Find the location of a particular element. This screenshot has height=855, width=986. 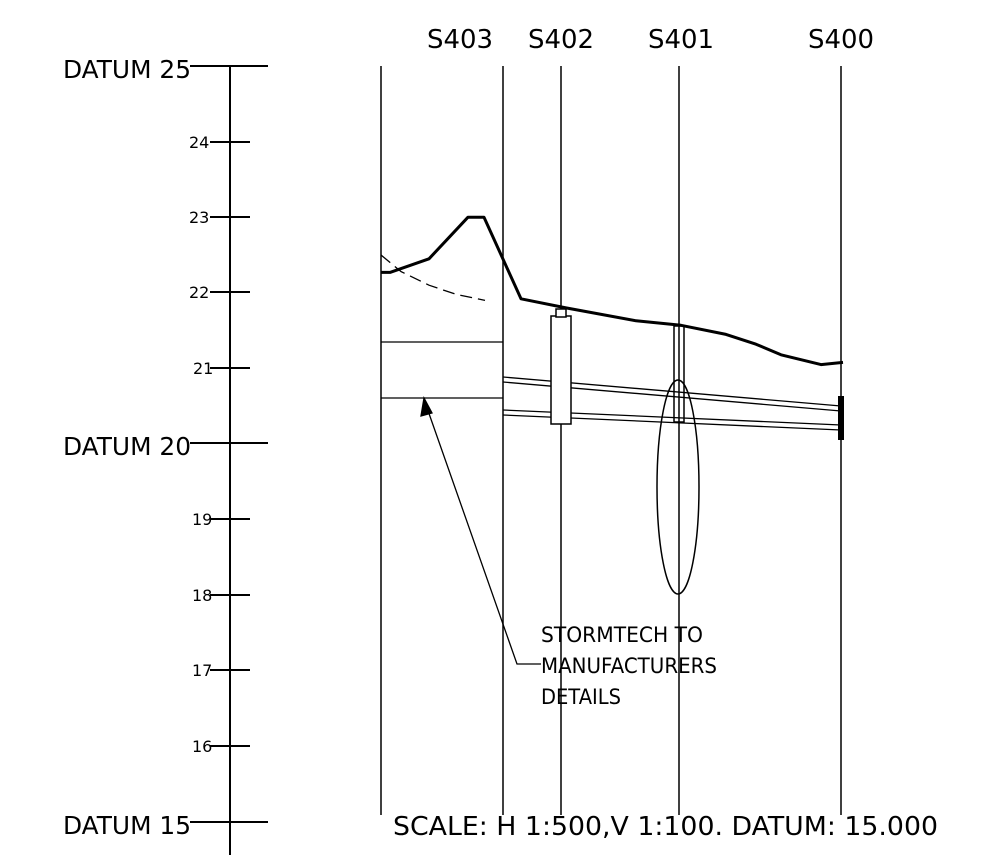

tick-label-24: 24 is located at coordinates (199, 142).